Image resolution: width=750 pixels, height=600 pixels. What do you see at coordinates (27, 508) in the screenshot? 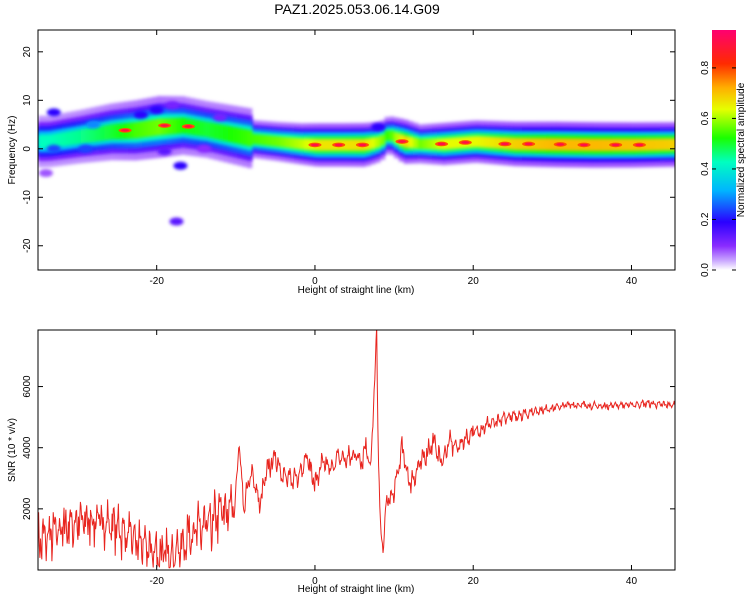
I see `y-tick-label: 2000` at bounding box center [27, 508].